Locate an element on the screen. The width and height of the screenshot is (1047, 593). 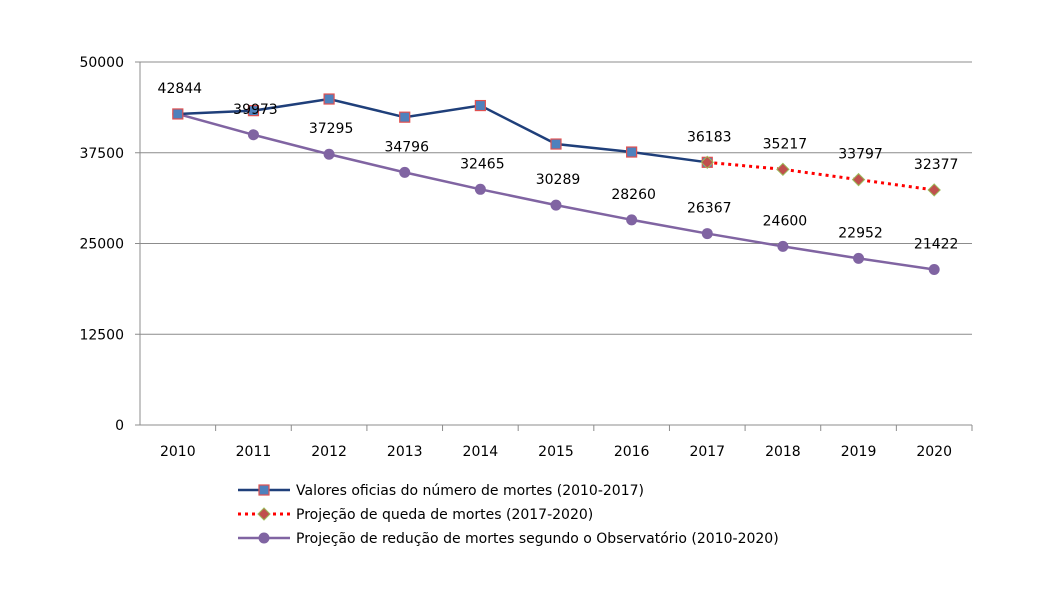
data-label: 28260 is located at coordinates (633, 195).